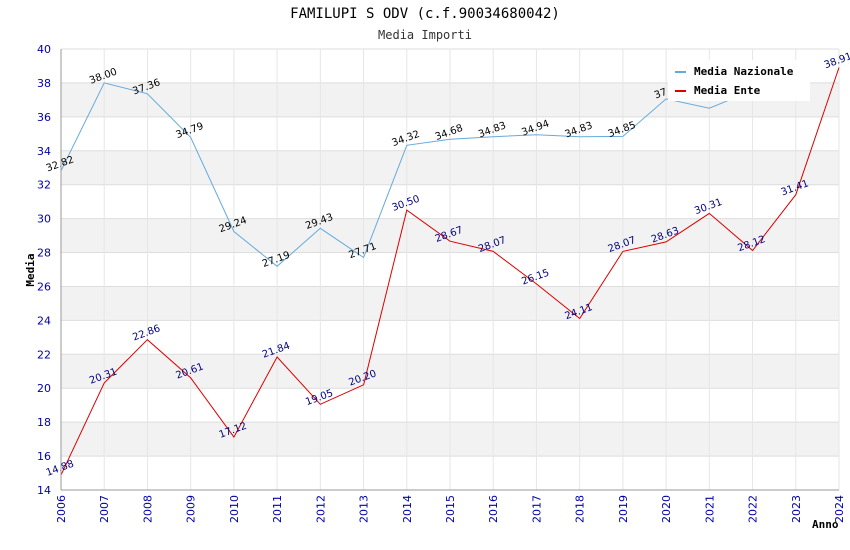 The width and height of the screenshot is (850, 550). I want to click on y-tick-label: 16, so click(44, 456).